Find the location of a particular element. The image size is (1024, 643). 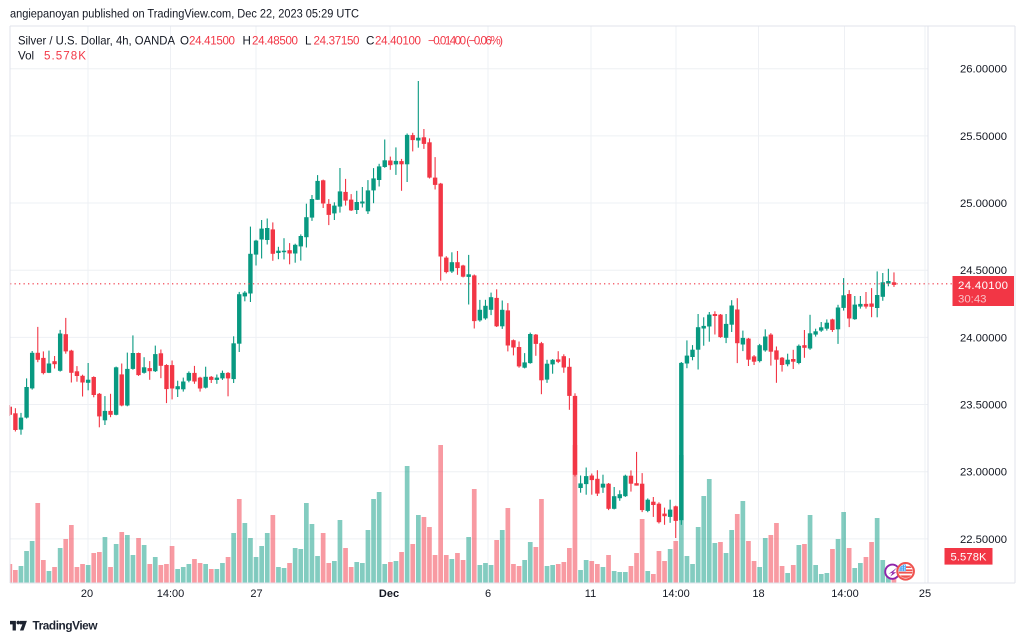

svg-text: 22.50000 is located at coordinates (983, 540).